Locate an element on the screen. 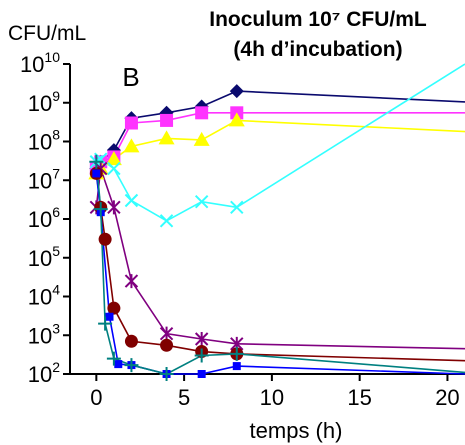  y-tick-label: 10⁹ is located at coordinates (44, 102).